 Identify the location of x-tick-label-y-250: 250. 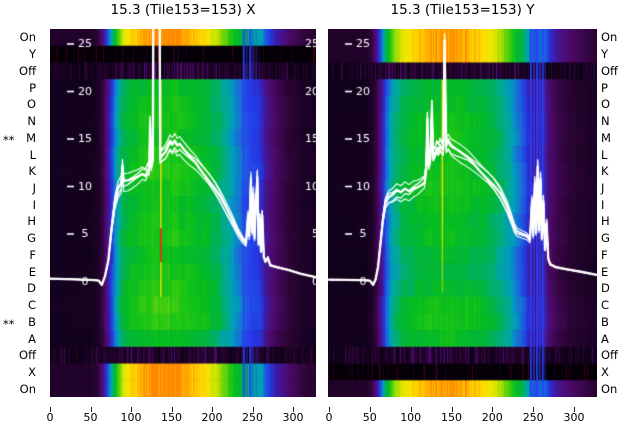
(533, 417).